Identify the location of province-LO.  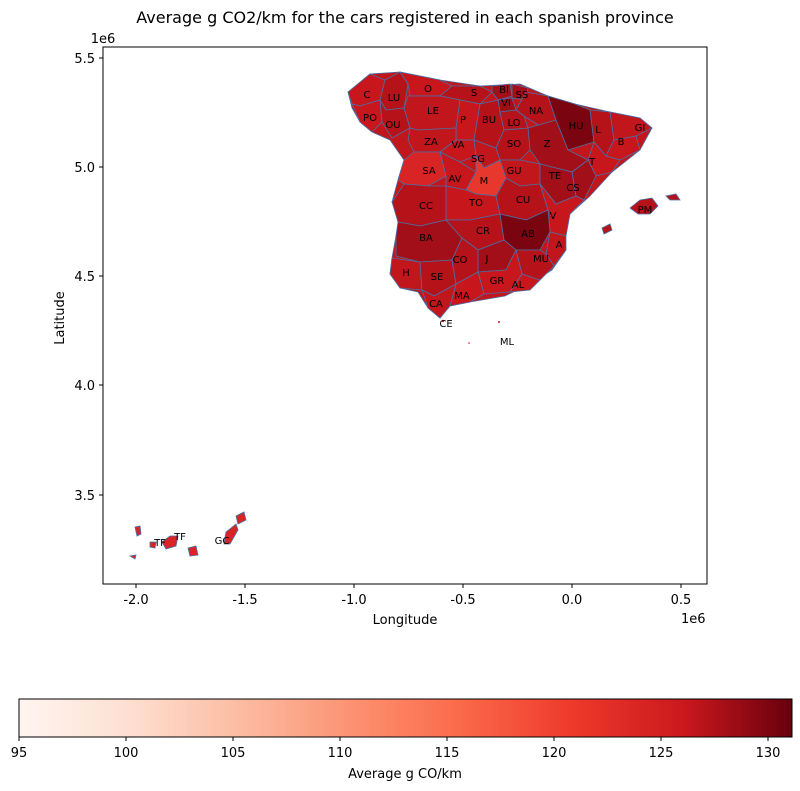
(514, 120).